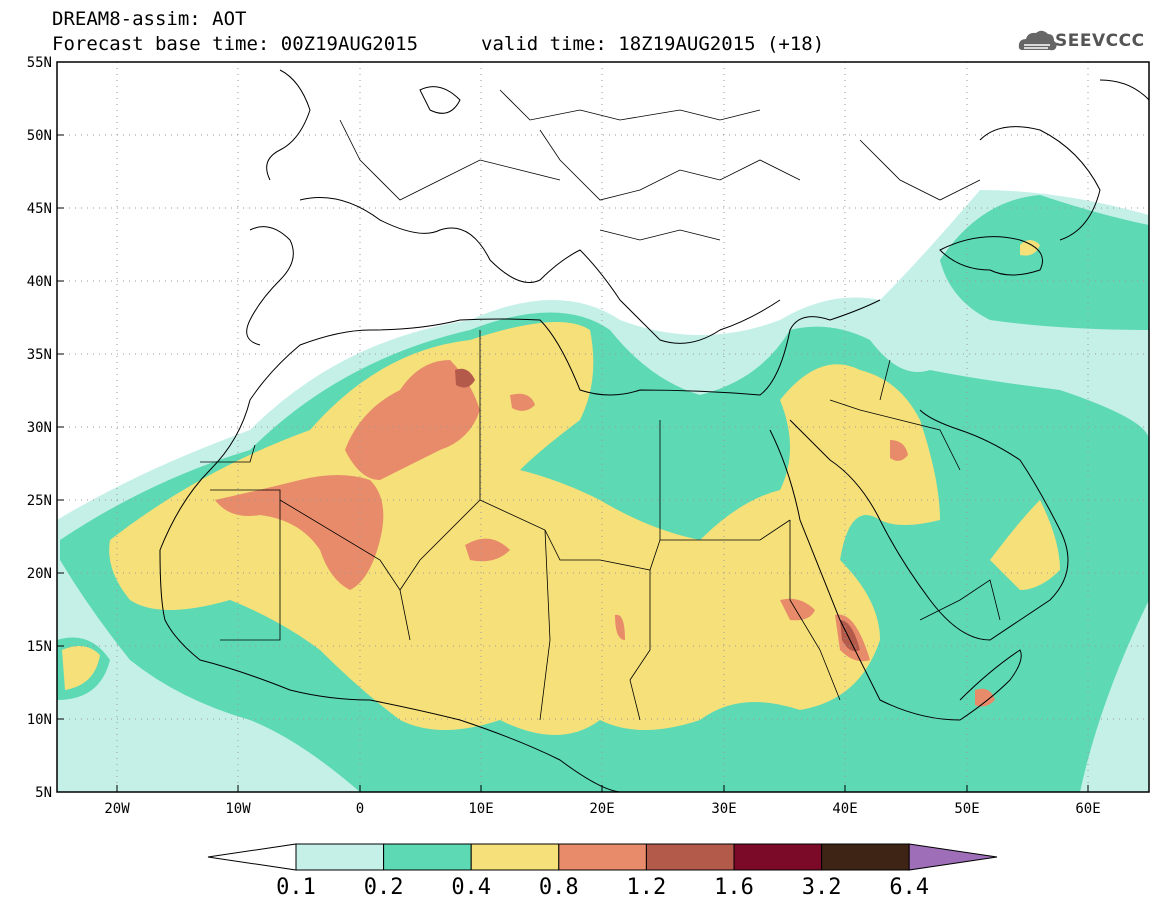  What do you see at coordinates (39, 355) in the screenshot?
I see `lat-label: 35N` at bounding box center [39, 355].